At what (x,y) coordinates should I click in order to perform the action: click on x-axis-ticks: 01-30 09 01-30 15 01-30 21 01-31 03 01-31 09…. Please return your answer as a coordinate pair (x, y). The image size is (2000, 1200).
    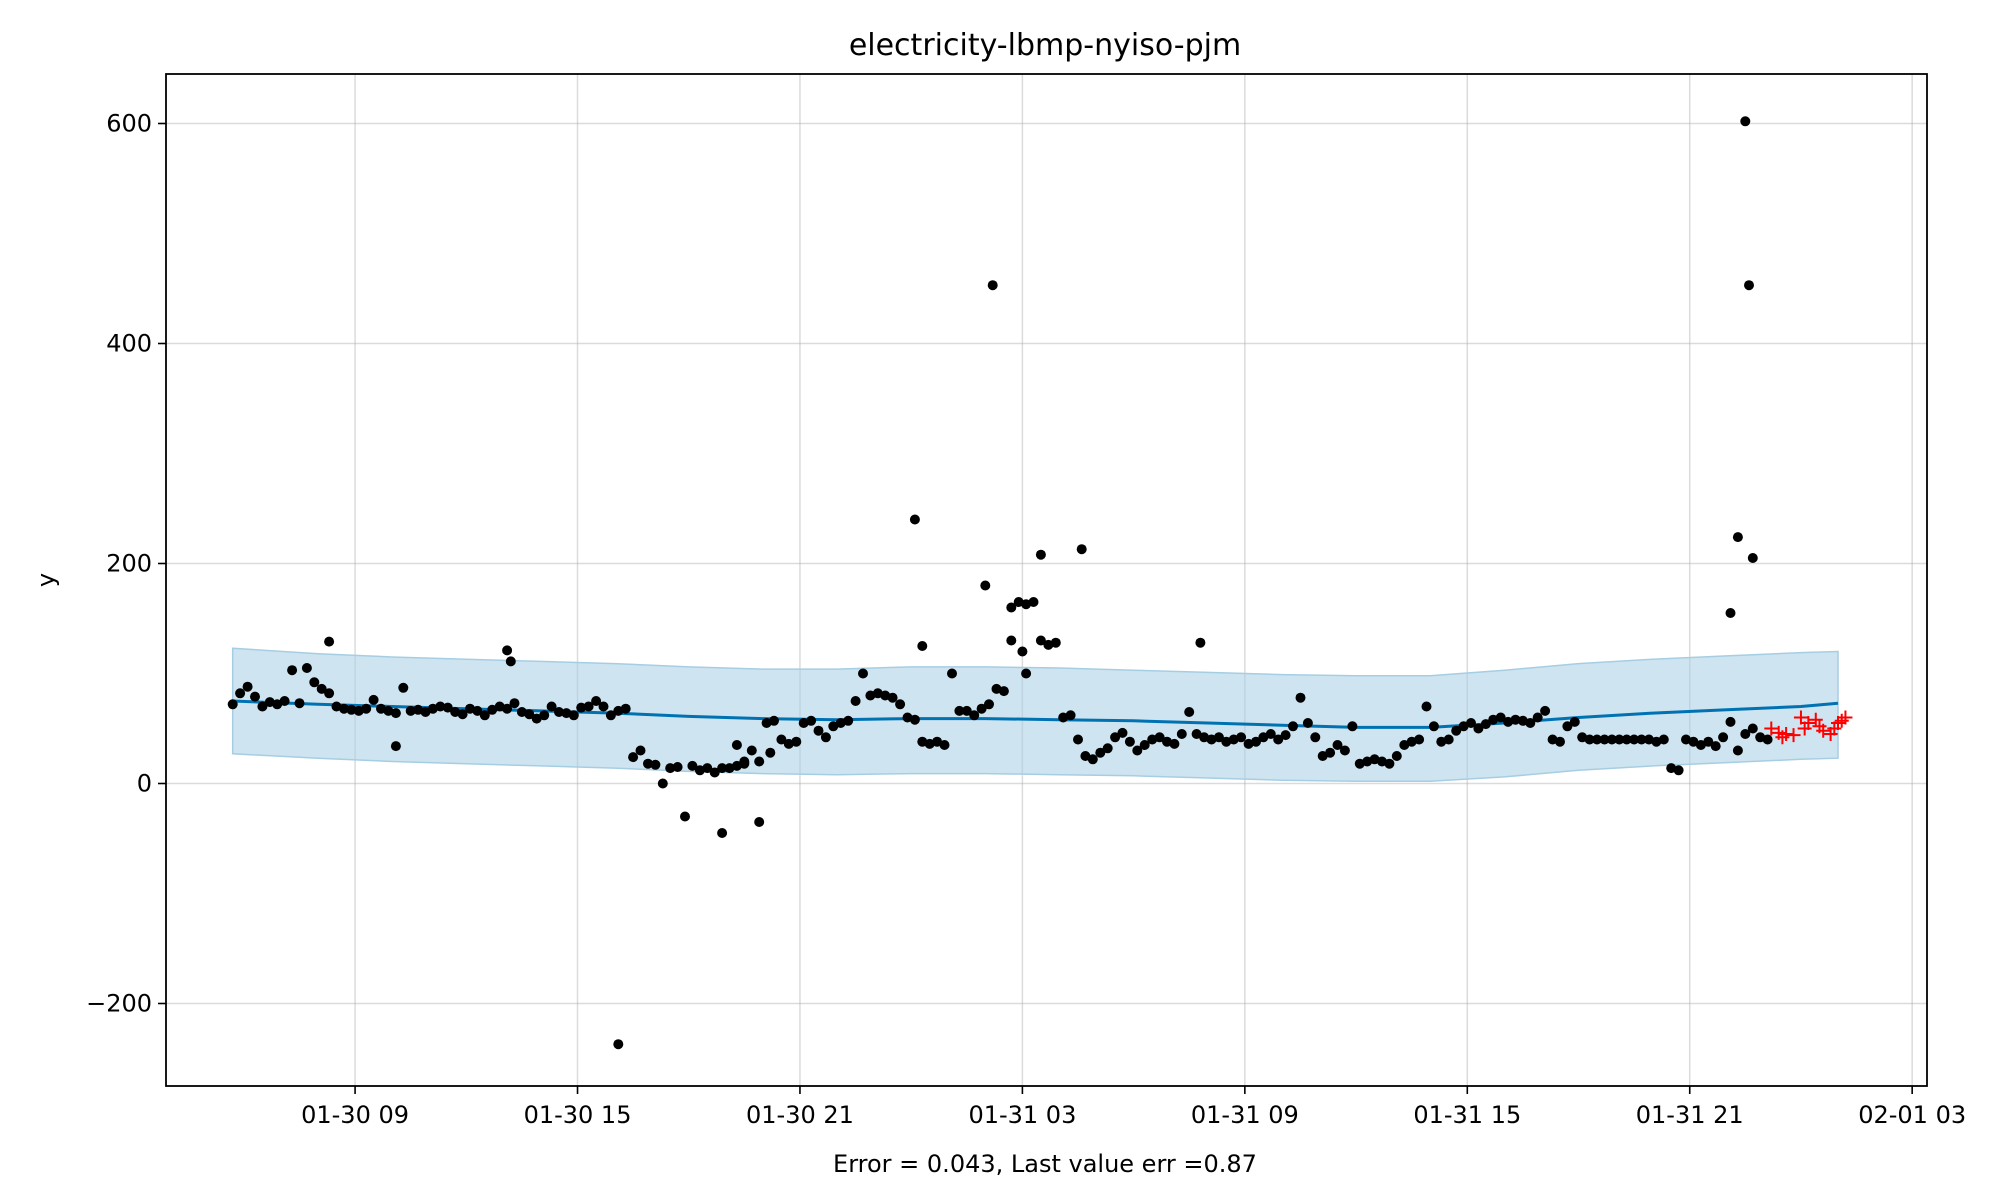
    Looking at the image, I should click on (1133, 1107).